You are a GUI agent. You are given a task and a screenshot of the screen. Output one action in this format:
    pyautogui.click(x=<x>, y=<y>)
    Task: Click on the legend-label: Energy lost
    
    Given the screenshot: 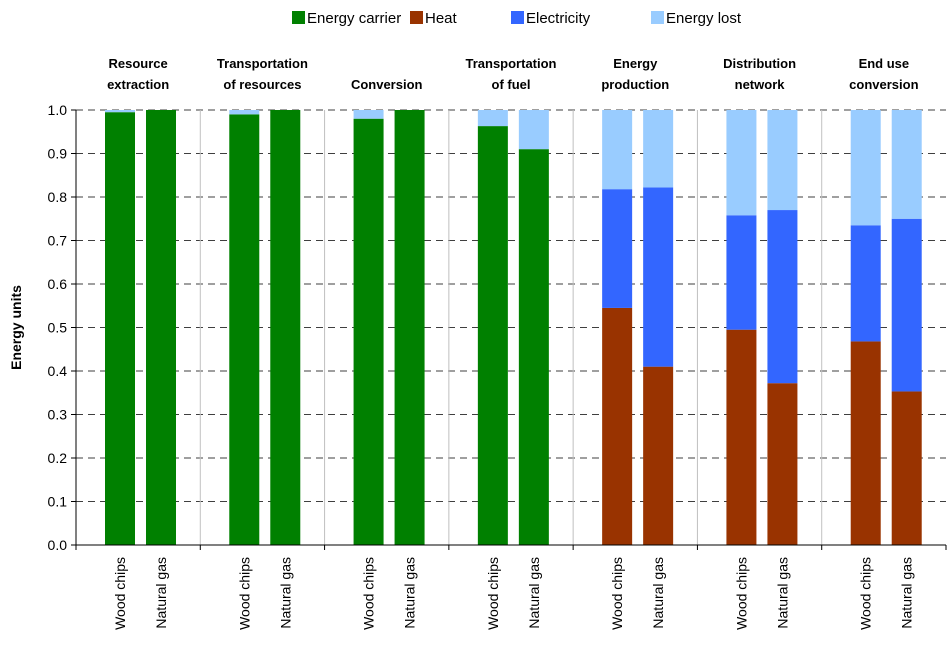 What is the action you would take?
    pyautogui.click(x=704, y=18)
    